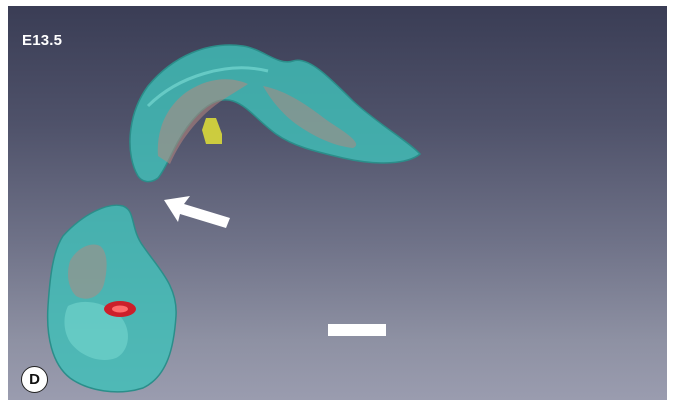 The image size is (675, 406). Describe the element at coordinates (42, 40) in the screenshot. I see `stage-label: E13.5` at that location.